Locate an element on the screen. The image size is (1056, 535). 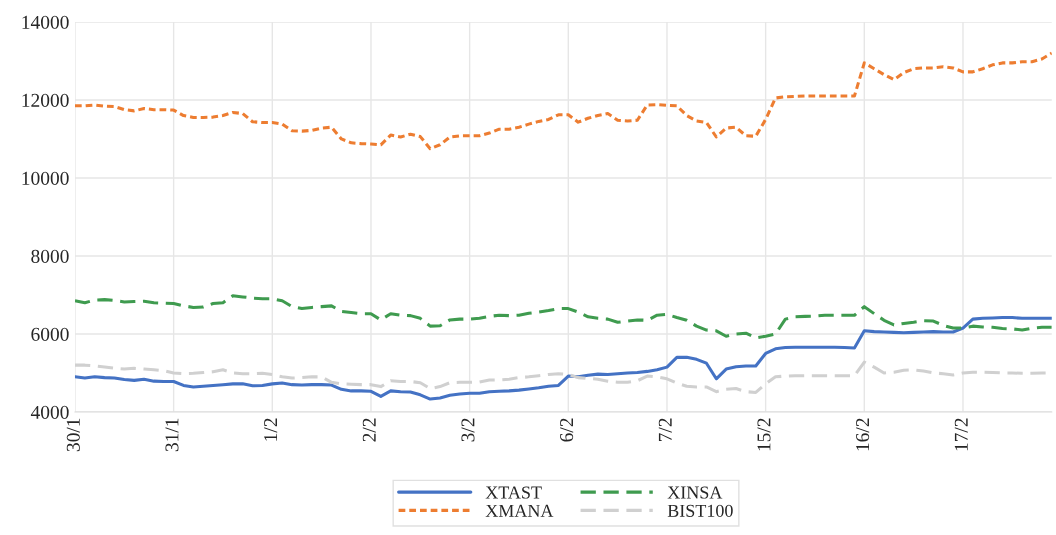
y-tick-label: 12000 is located at coordinates (45, 100).